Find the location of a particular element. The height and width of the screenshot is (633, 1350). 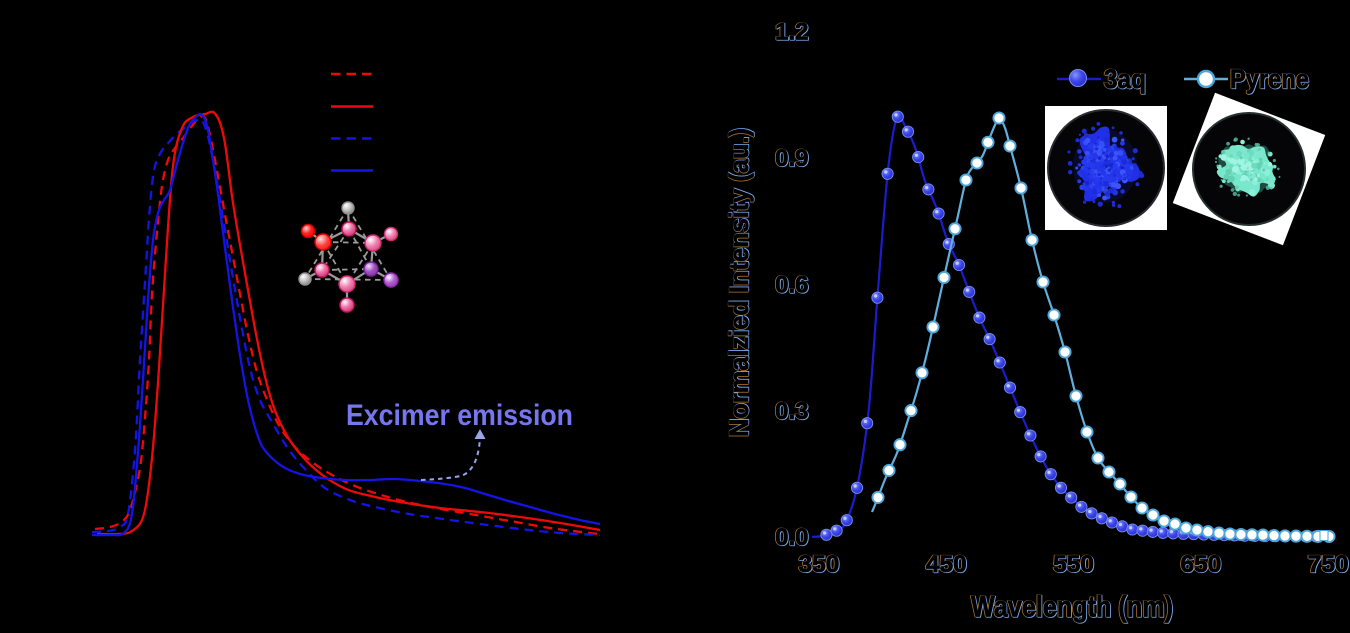

svg-text: 0.3 is located at coordinates (791, 411).